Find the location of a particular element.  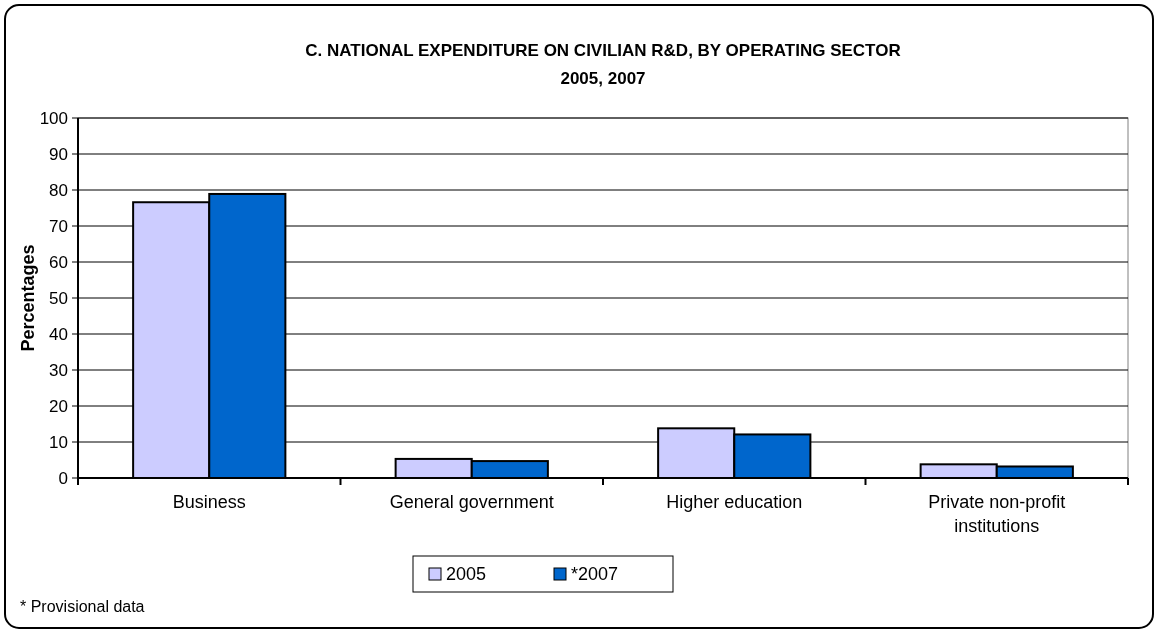

legend-label: *2007 is located at coordinates (595, 574).